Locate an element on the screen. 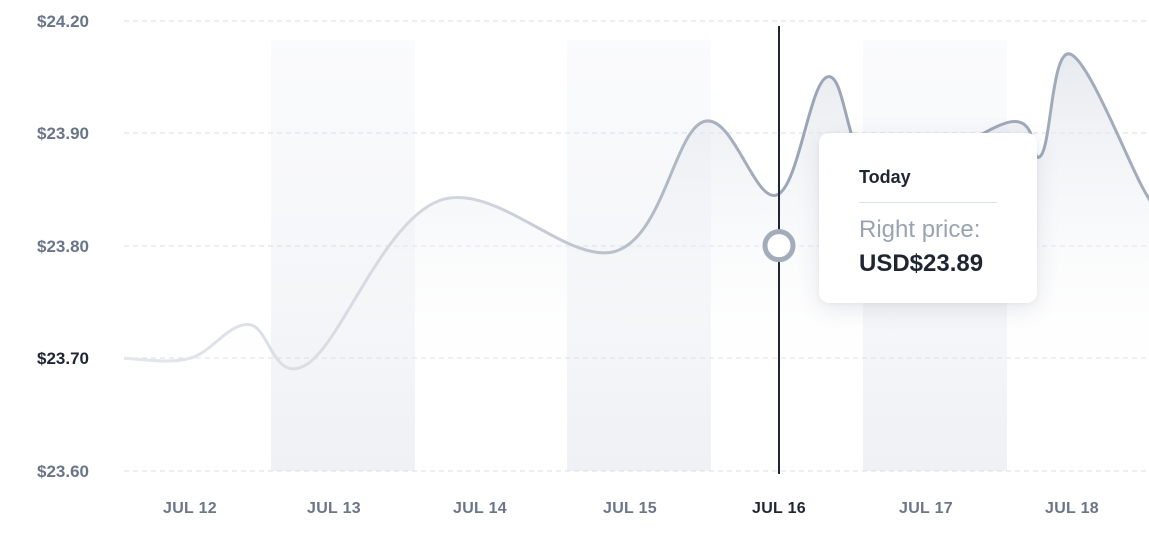  y-tick-label: $23.80 is located at coordinates (63, 246).